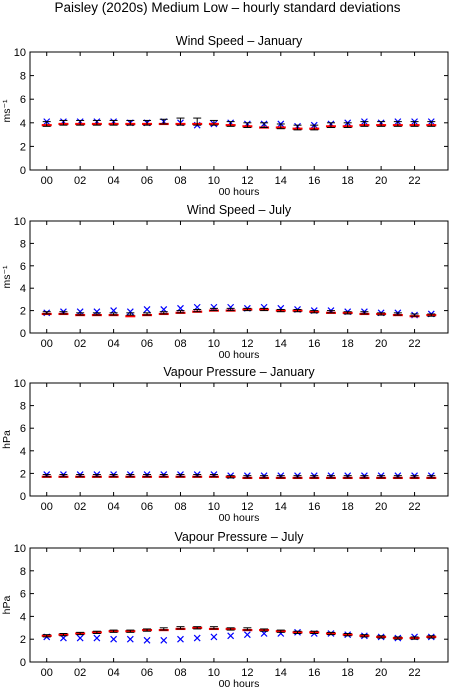 This screenshot has width=455, height=687. I want to click on y-axis-label: hPa, so click(7, 605).